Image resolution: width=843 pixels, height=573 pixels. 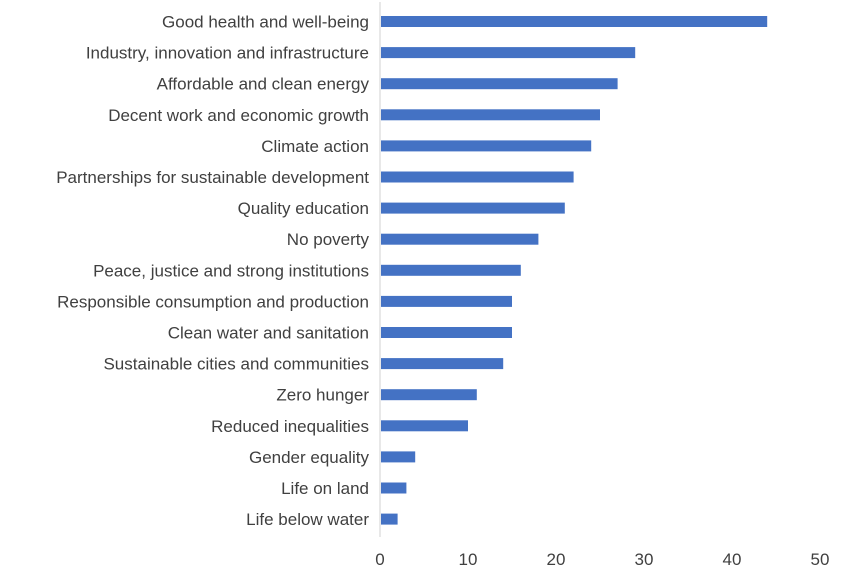 I want to click on category-label: Clean water and sanitation, so click(x=268, y=333).